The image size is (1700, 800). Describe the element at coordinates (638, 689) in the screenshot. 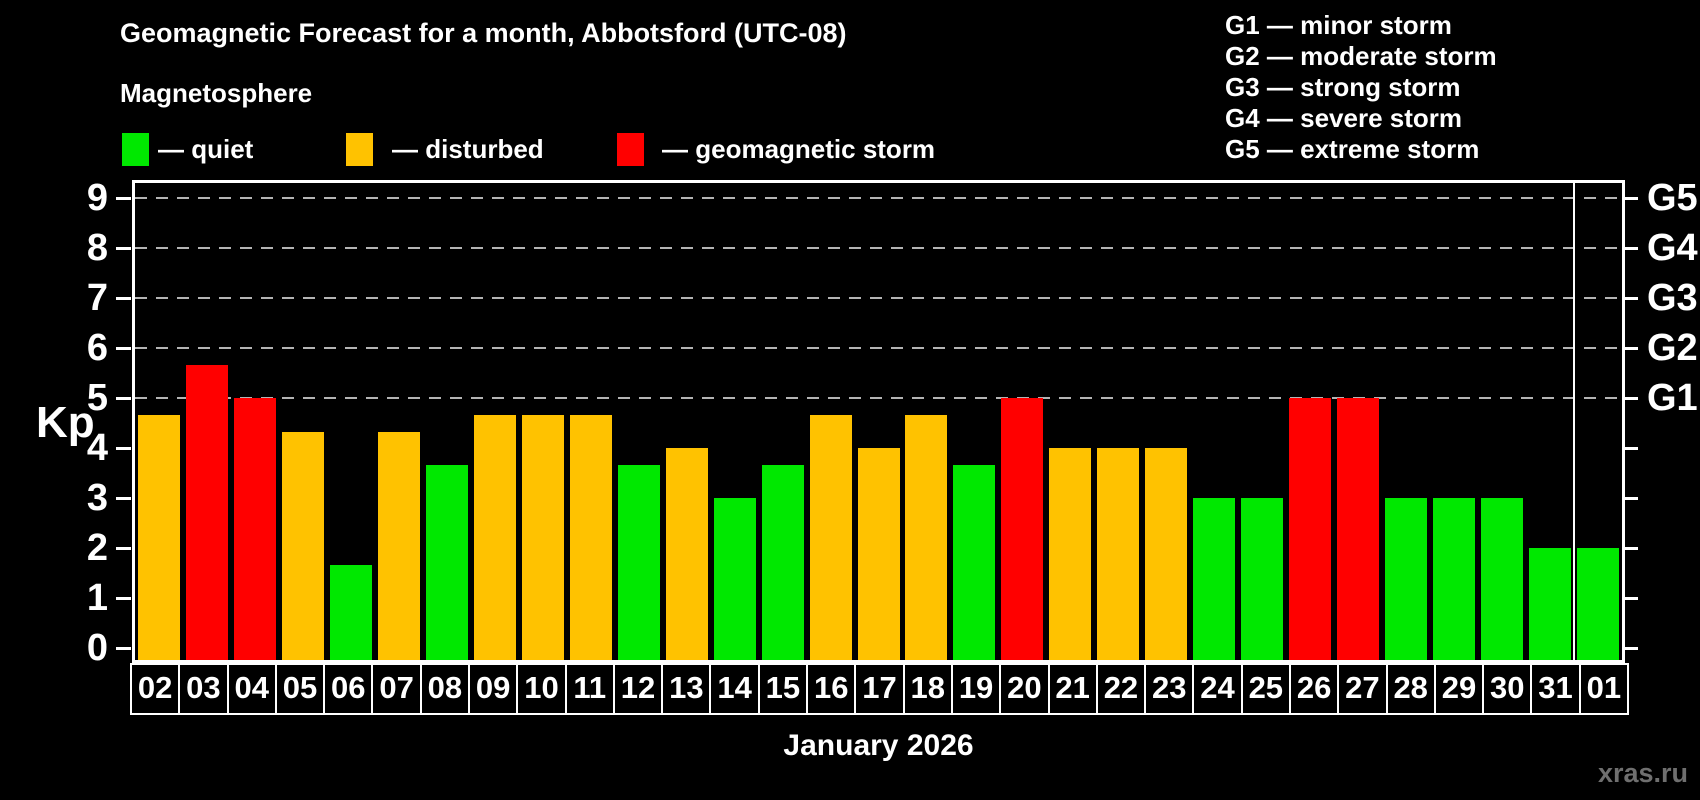

I see `day-label-12: 12` at that location.